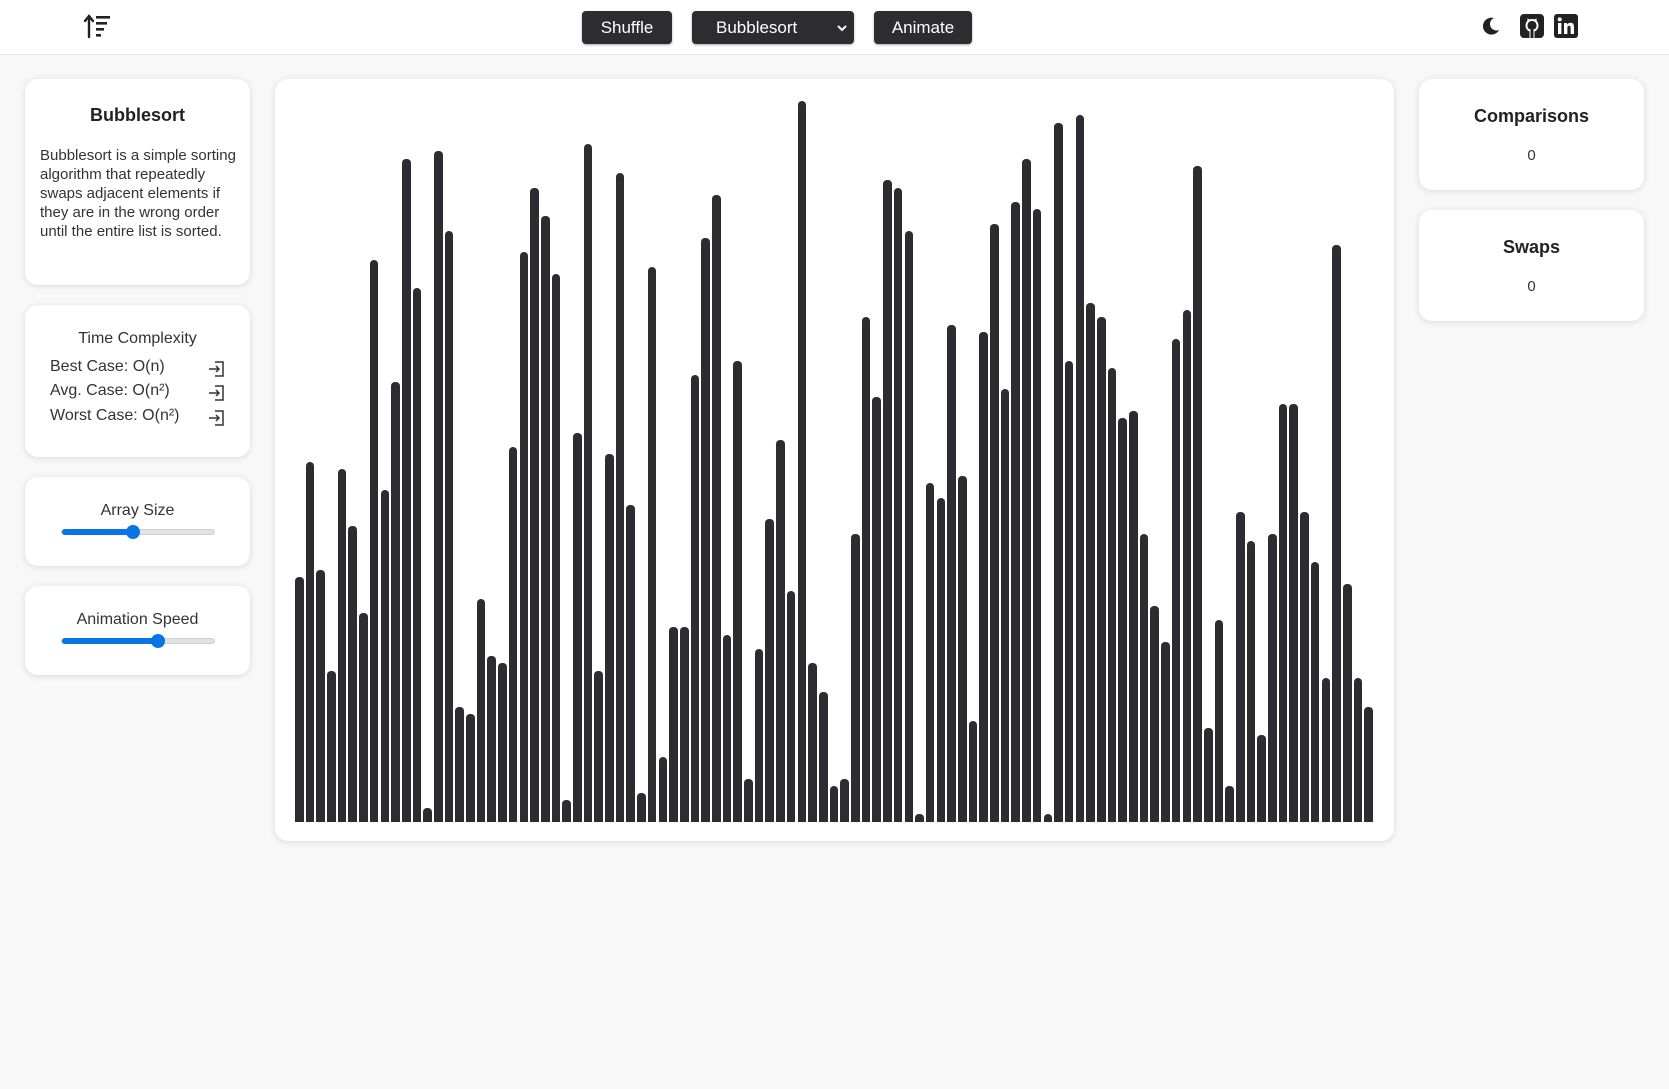  I want to click on animation-speed-thumb, so click(157, 641).